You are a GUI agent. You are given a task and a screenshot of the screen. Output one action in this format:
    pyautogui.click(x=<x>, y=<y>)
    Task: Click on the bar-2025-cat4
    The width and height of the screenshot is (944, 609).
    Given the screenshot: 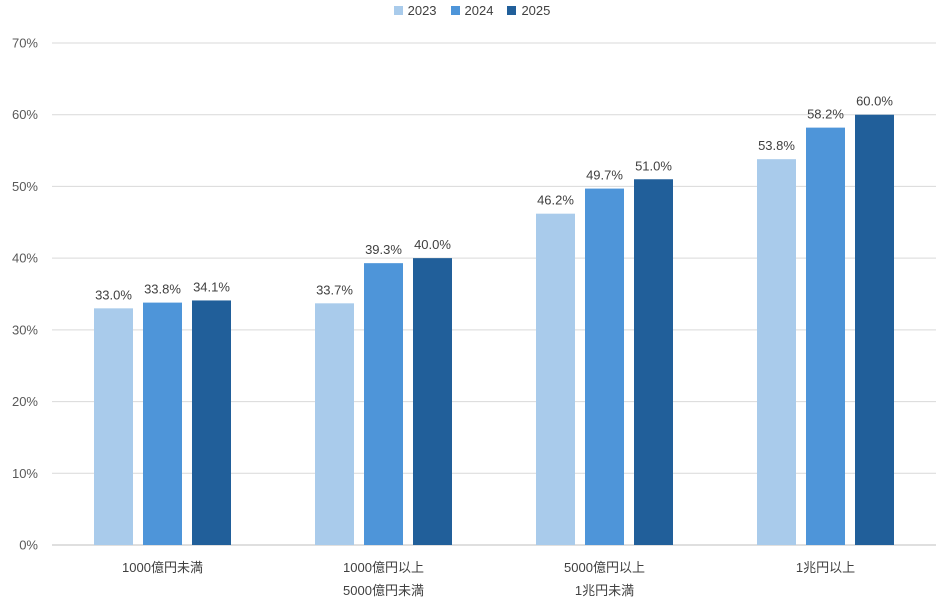 What is the action you would take?
    pyautogui.click(x=874, y=329)
    